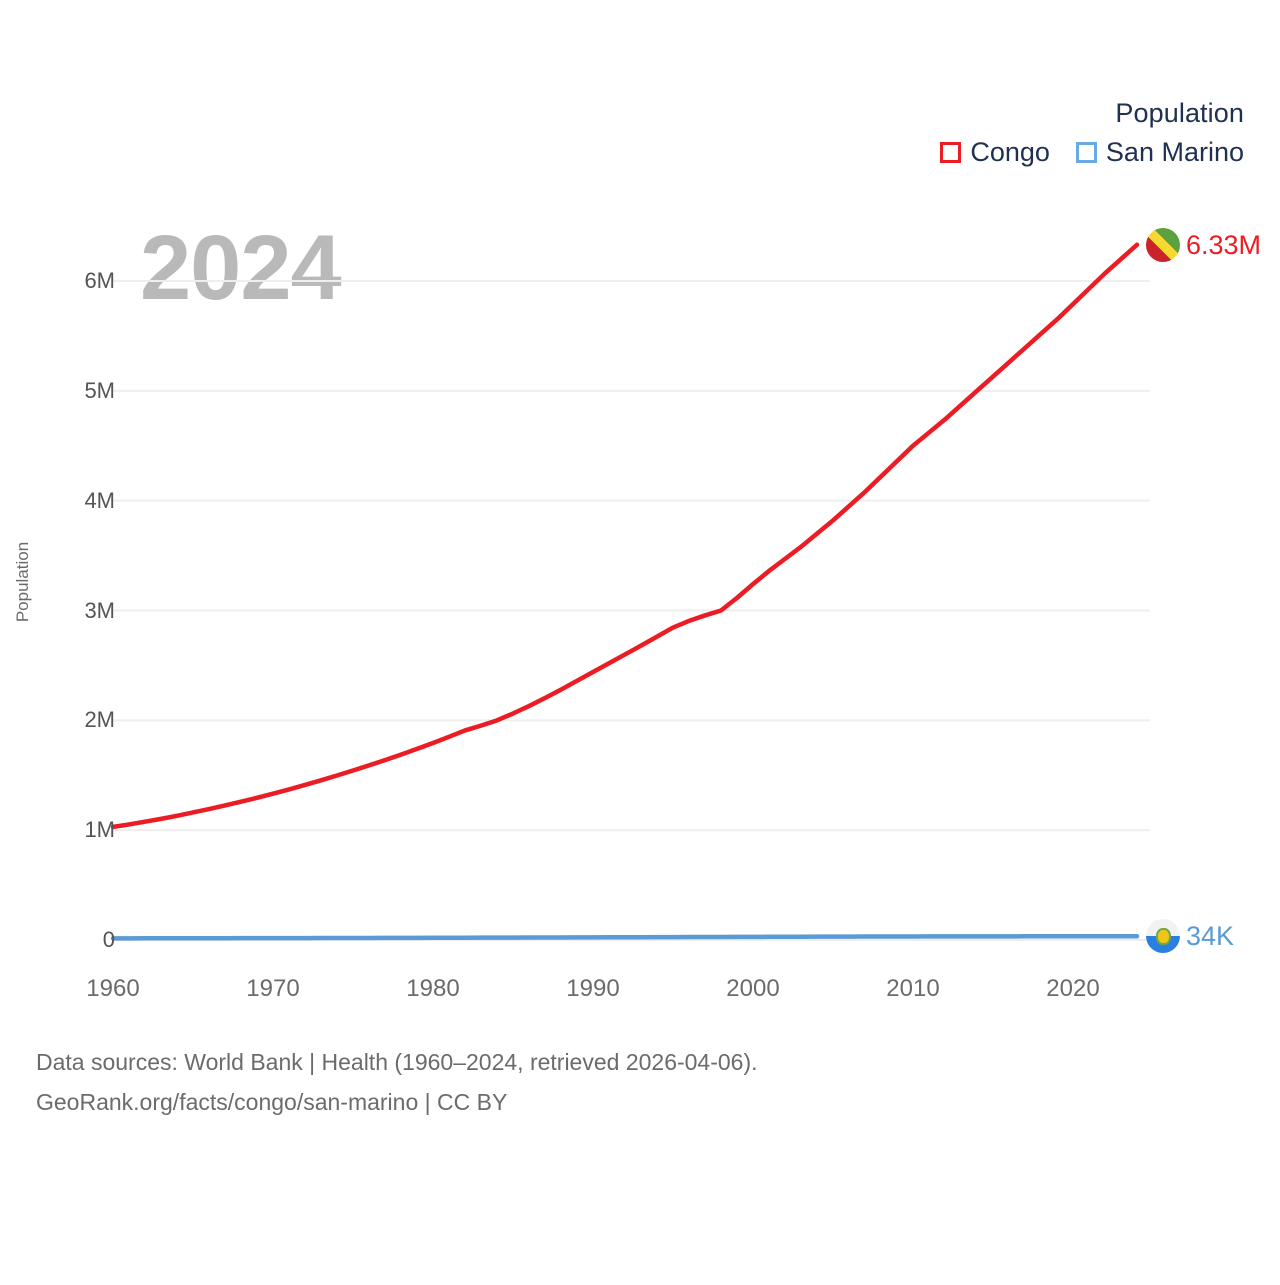  What do you see at coordinates (433, 988) in the screenshot?
I see `x-tick-1980: 1980` at bounding box center [433, 988].